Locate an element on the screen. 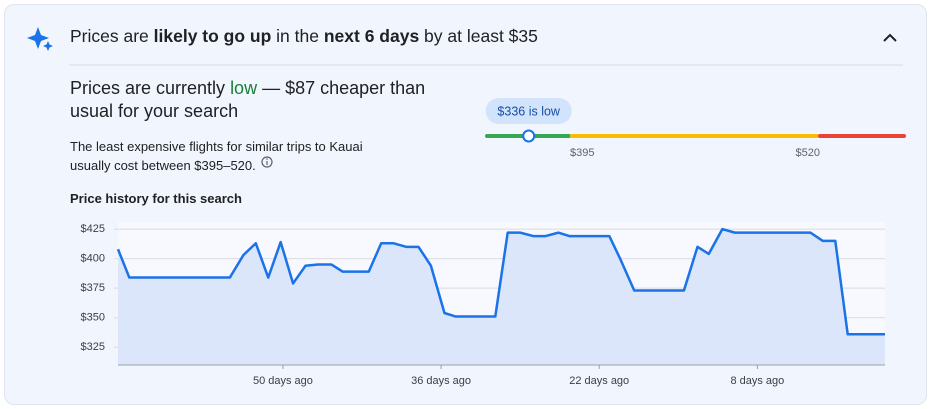 This screenshot has height=409, width=931. current-price-label: $336 is low is located at coordinates (529, 111).